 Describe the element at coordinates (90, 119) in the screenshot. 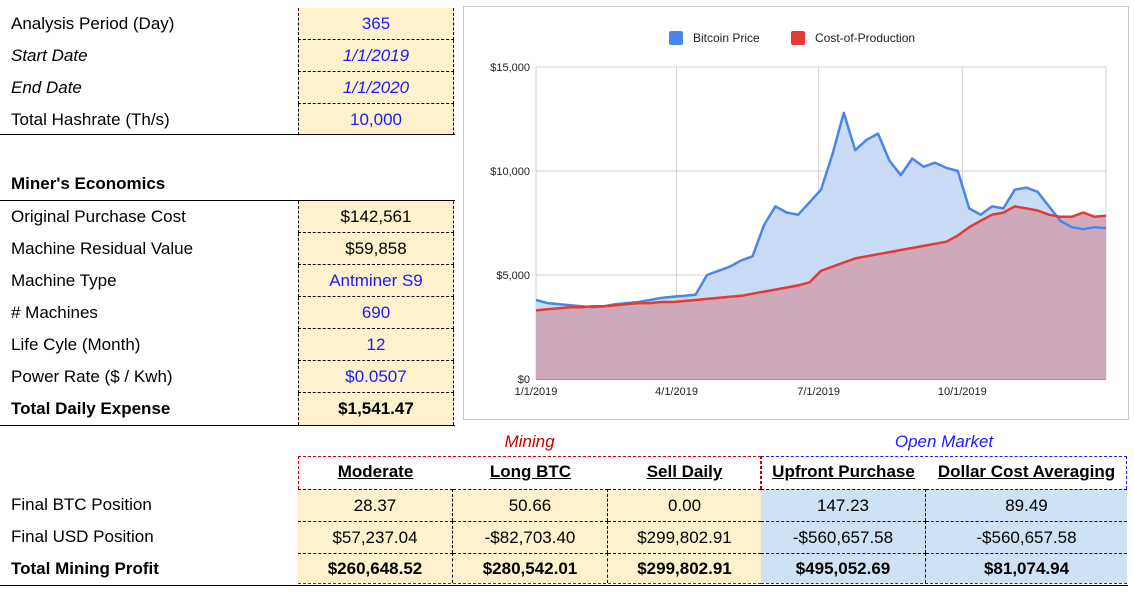

I see `hashrate-label: Total Hashrate (Th/s)` at that location.